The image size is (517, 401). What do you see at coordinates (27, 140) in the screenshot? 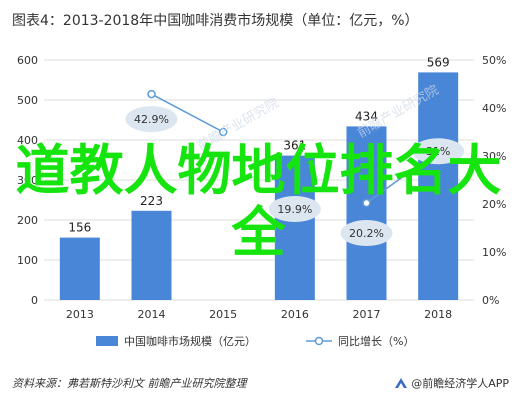
I see `y-left-tick-label: 400` at bounding box center [27, 140].